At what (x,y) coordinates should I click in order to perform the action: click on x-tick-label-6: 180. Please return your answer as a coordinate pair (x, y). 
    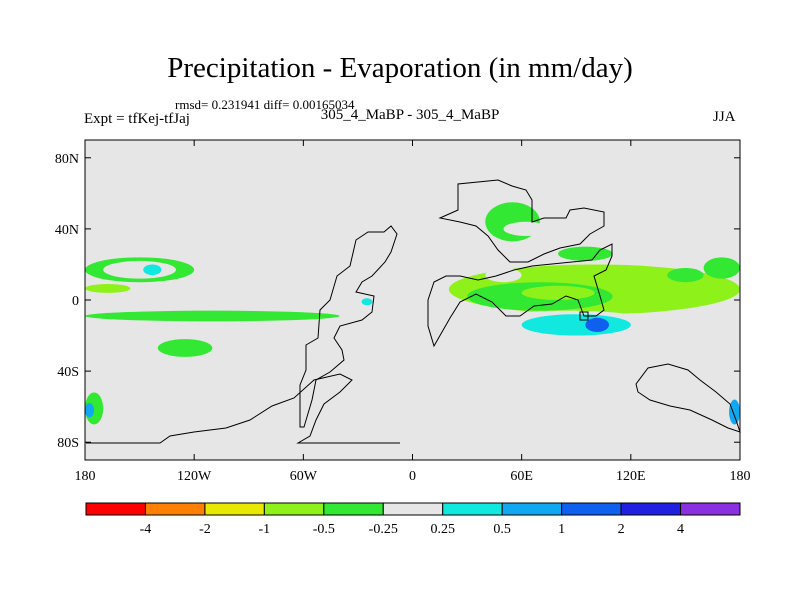
    Looking at the image, I should click on (740, 476).